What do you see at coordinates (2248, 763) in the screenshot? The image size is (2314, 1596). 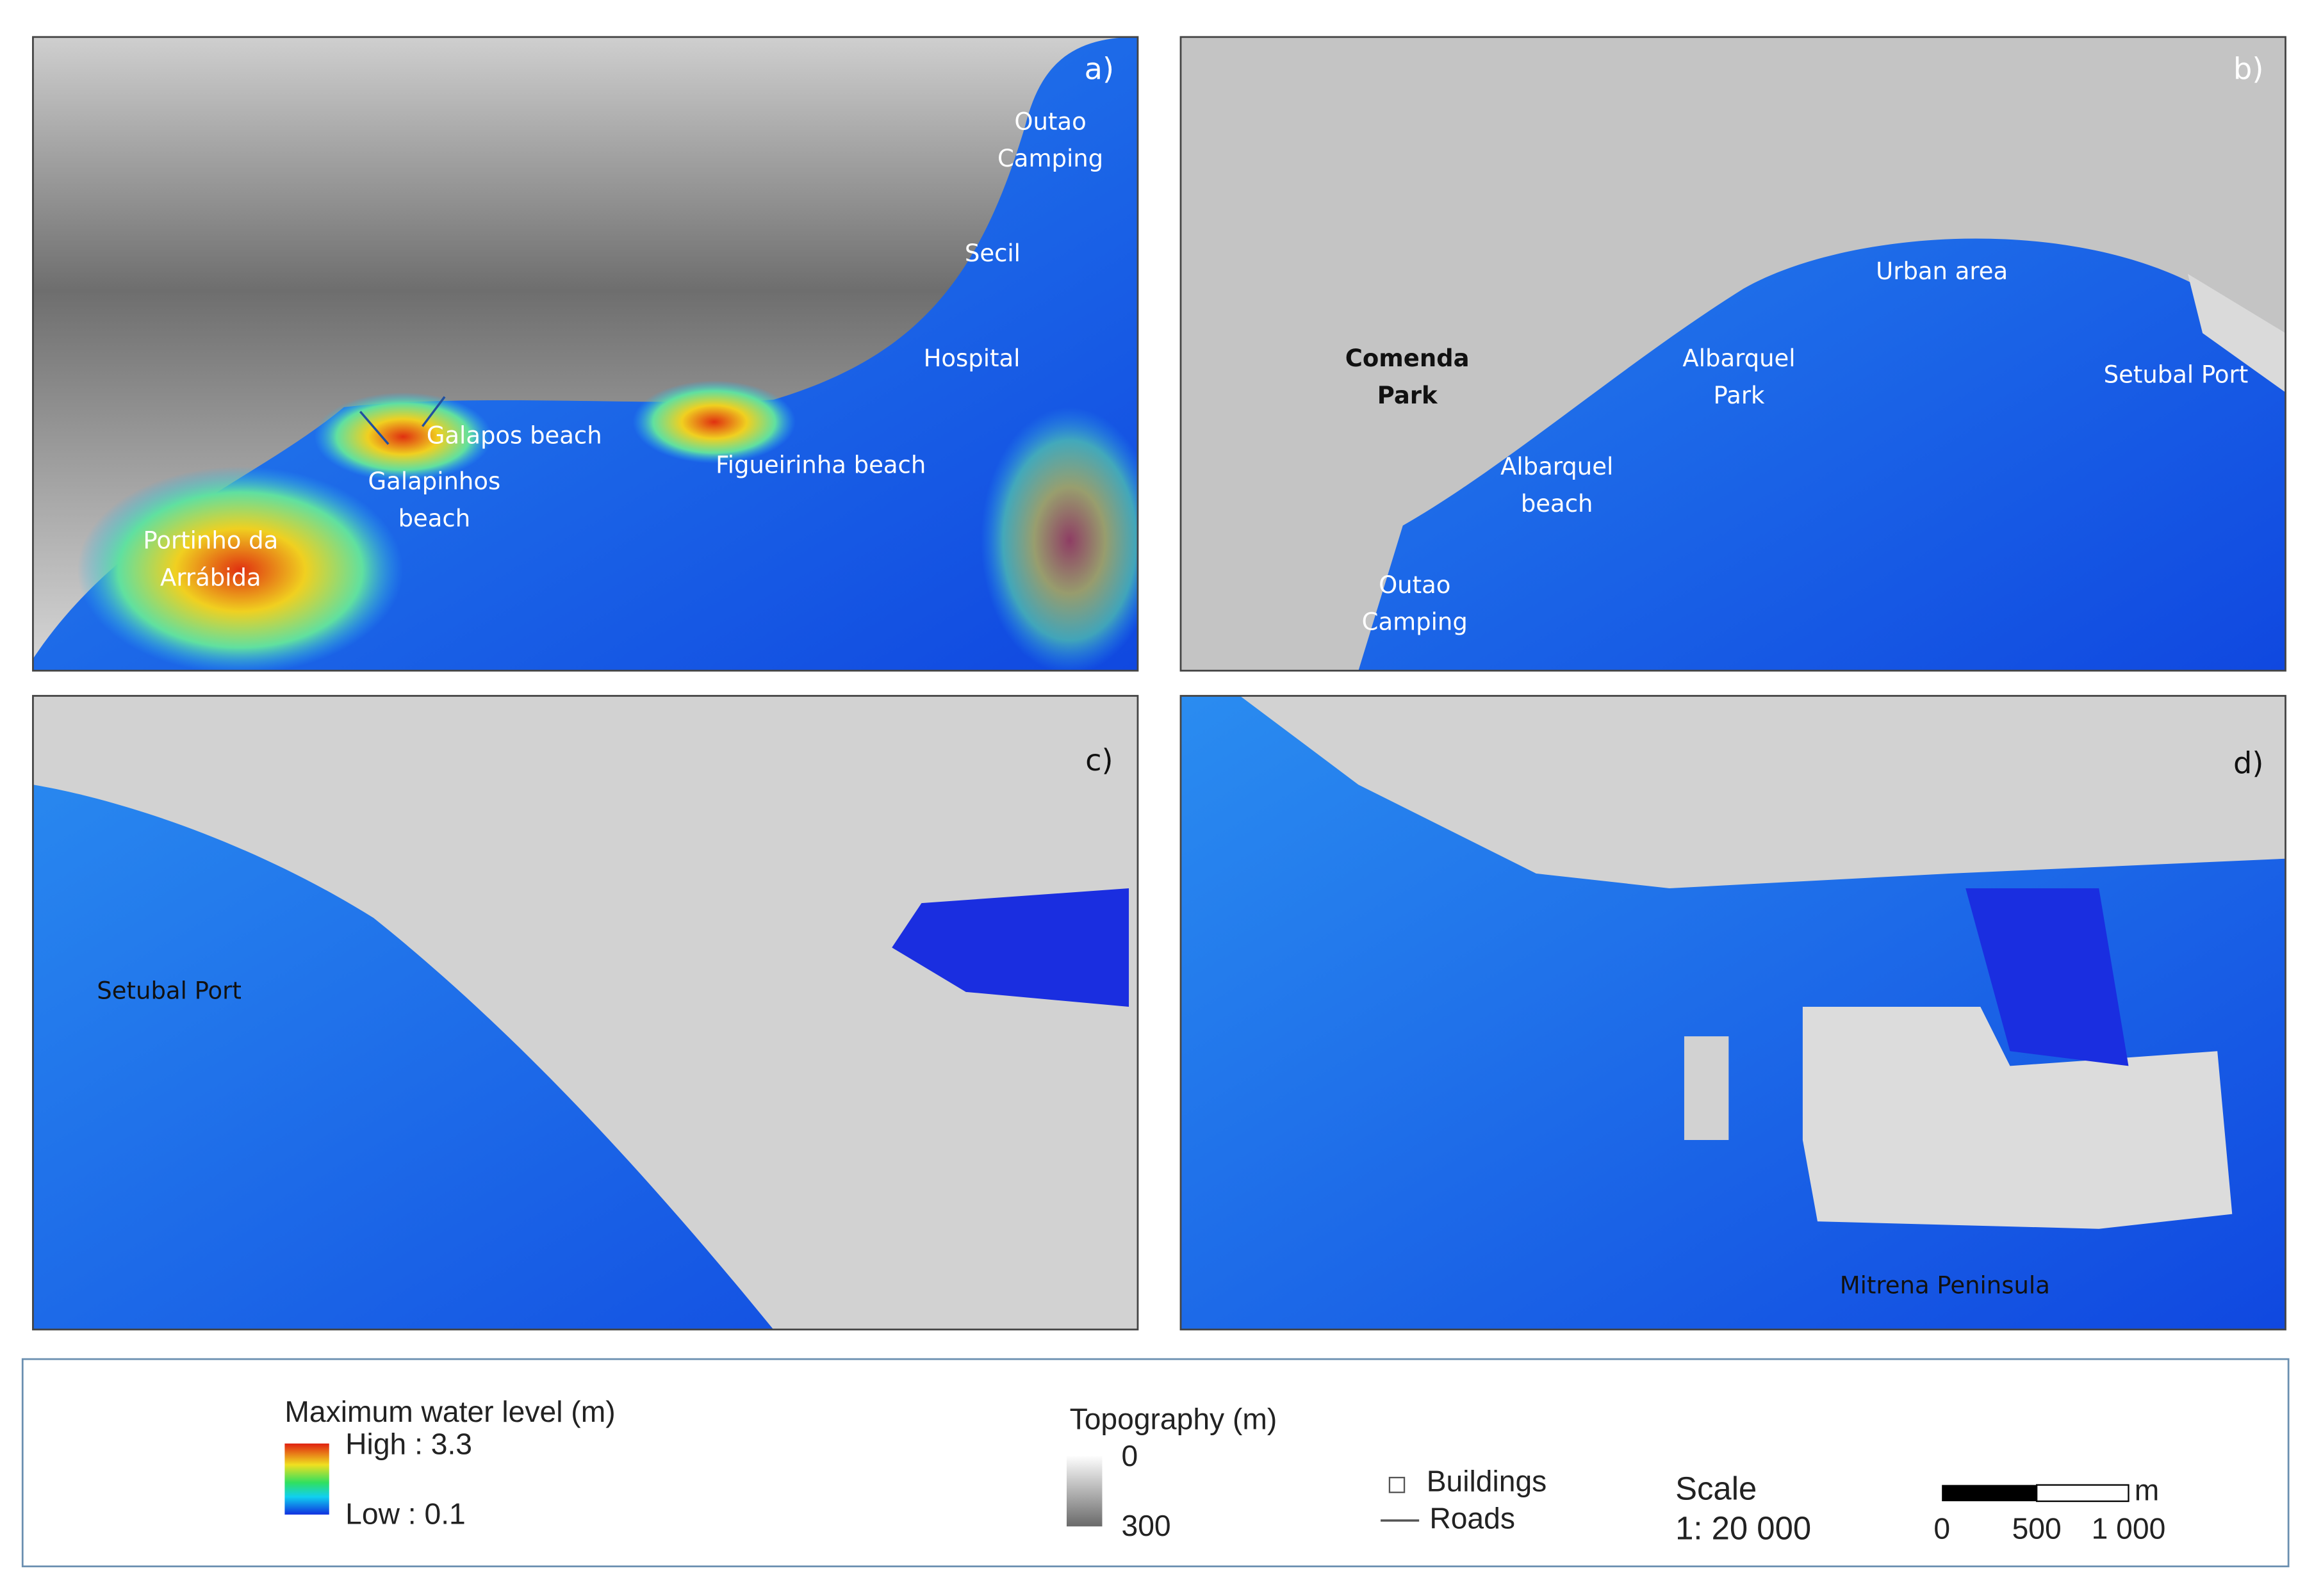 I see `panel-label: d)` at bounding box center [2248, 763].